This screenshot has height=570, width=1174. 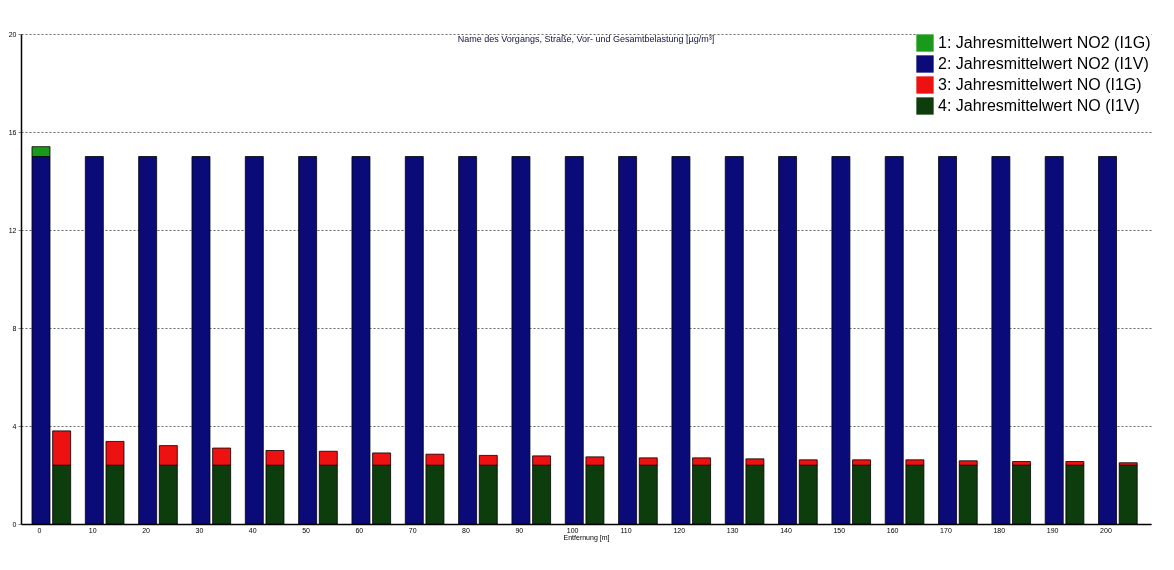 I want to click on legend-label: 4: Jahresmittelwert NO (I1V), so click(x=1039, y=105).